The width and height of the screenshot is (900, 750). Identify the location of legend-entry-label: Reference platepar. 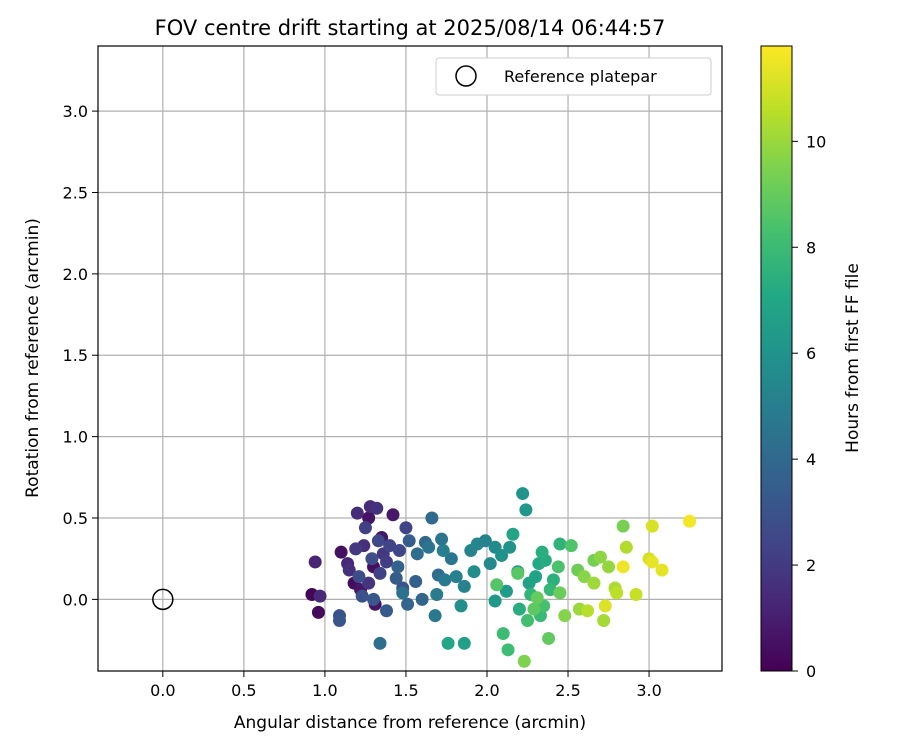
(580, 76).